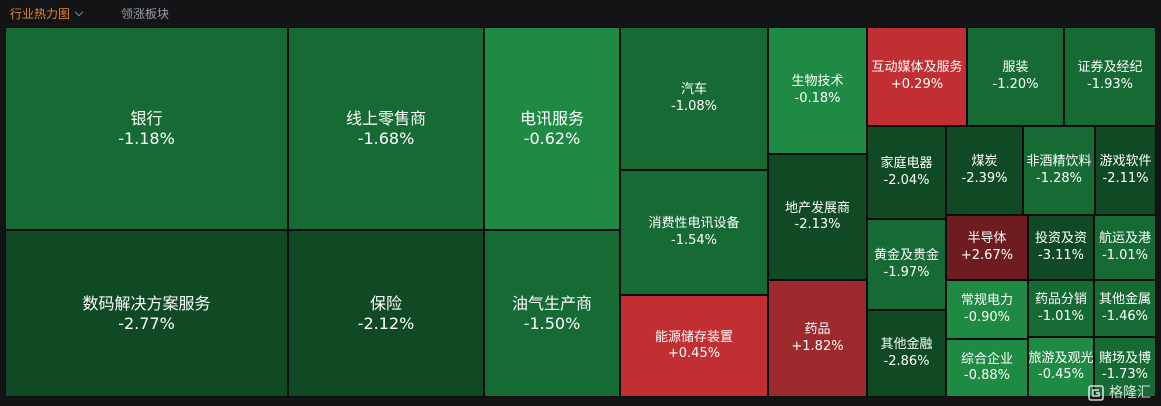 This screenshot has width=1161, height=406. I want to click on treemap-tile: 其他金融 -2.86%, so click(906, 353).